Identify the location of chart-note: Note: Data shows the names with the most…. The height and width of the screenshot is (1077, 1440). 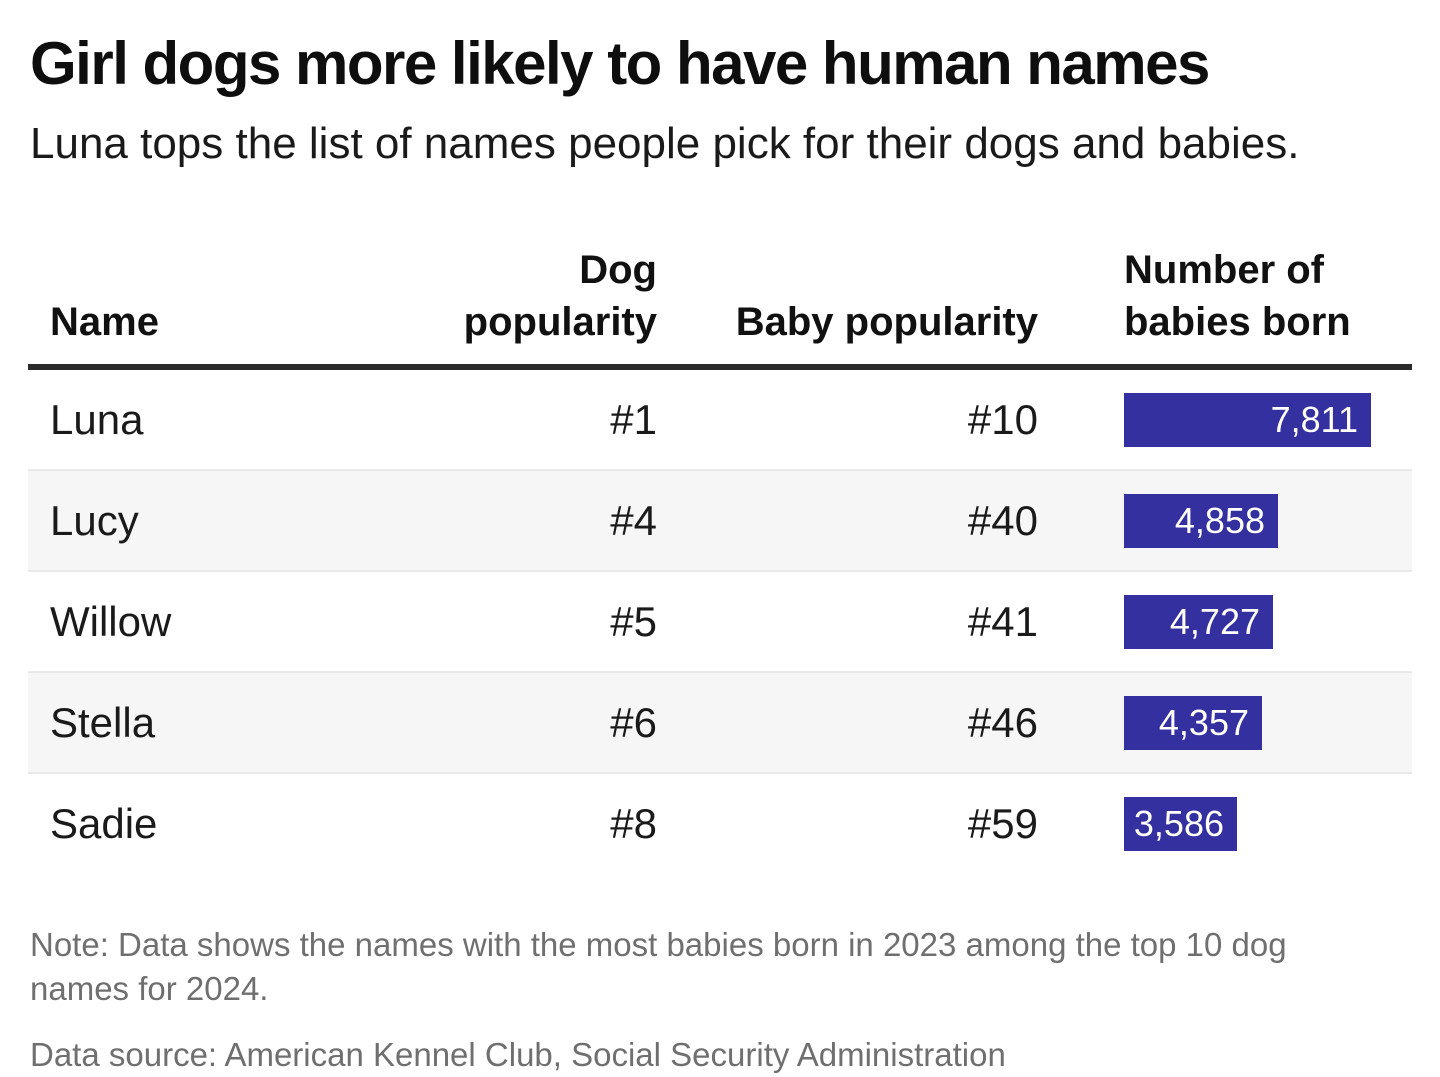
(658, 967).